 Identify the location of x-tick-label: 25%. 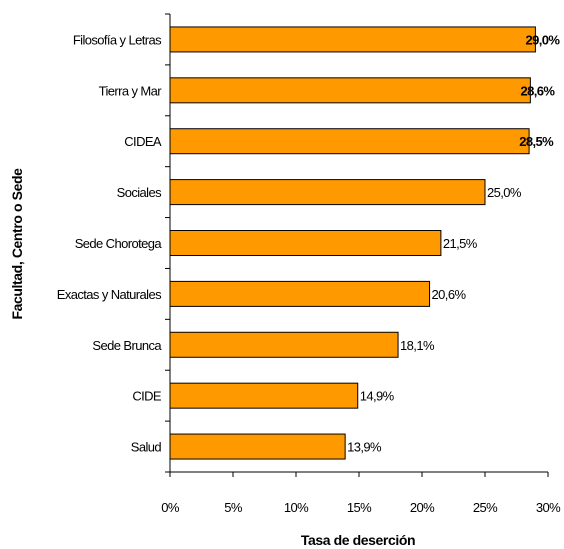
(485, 507).